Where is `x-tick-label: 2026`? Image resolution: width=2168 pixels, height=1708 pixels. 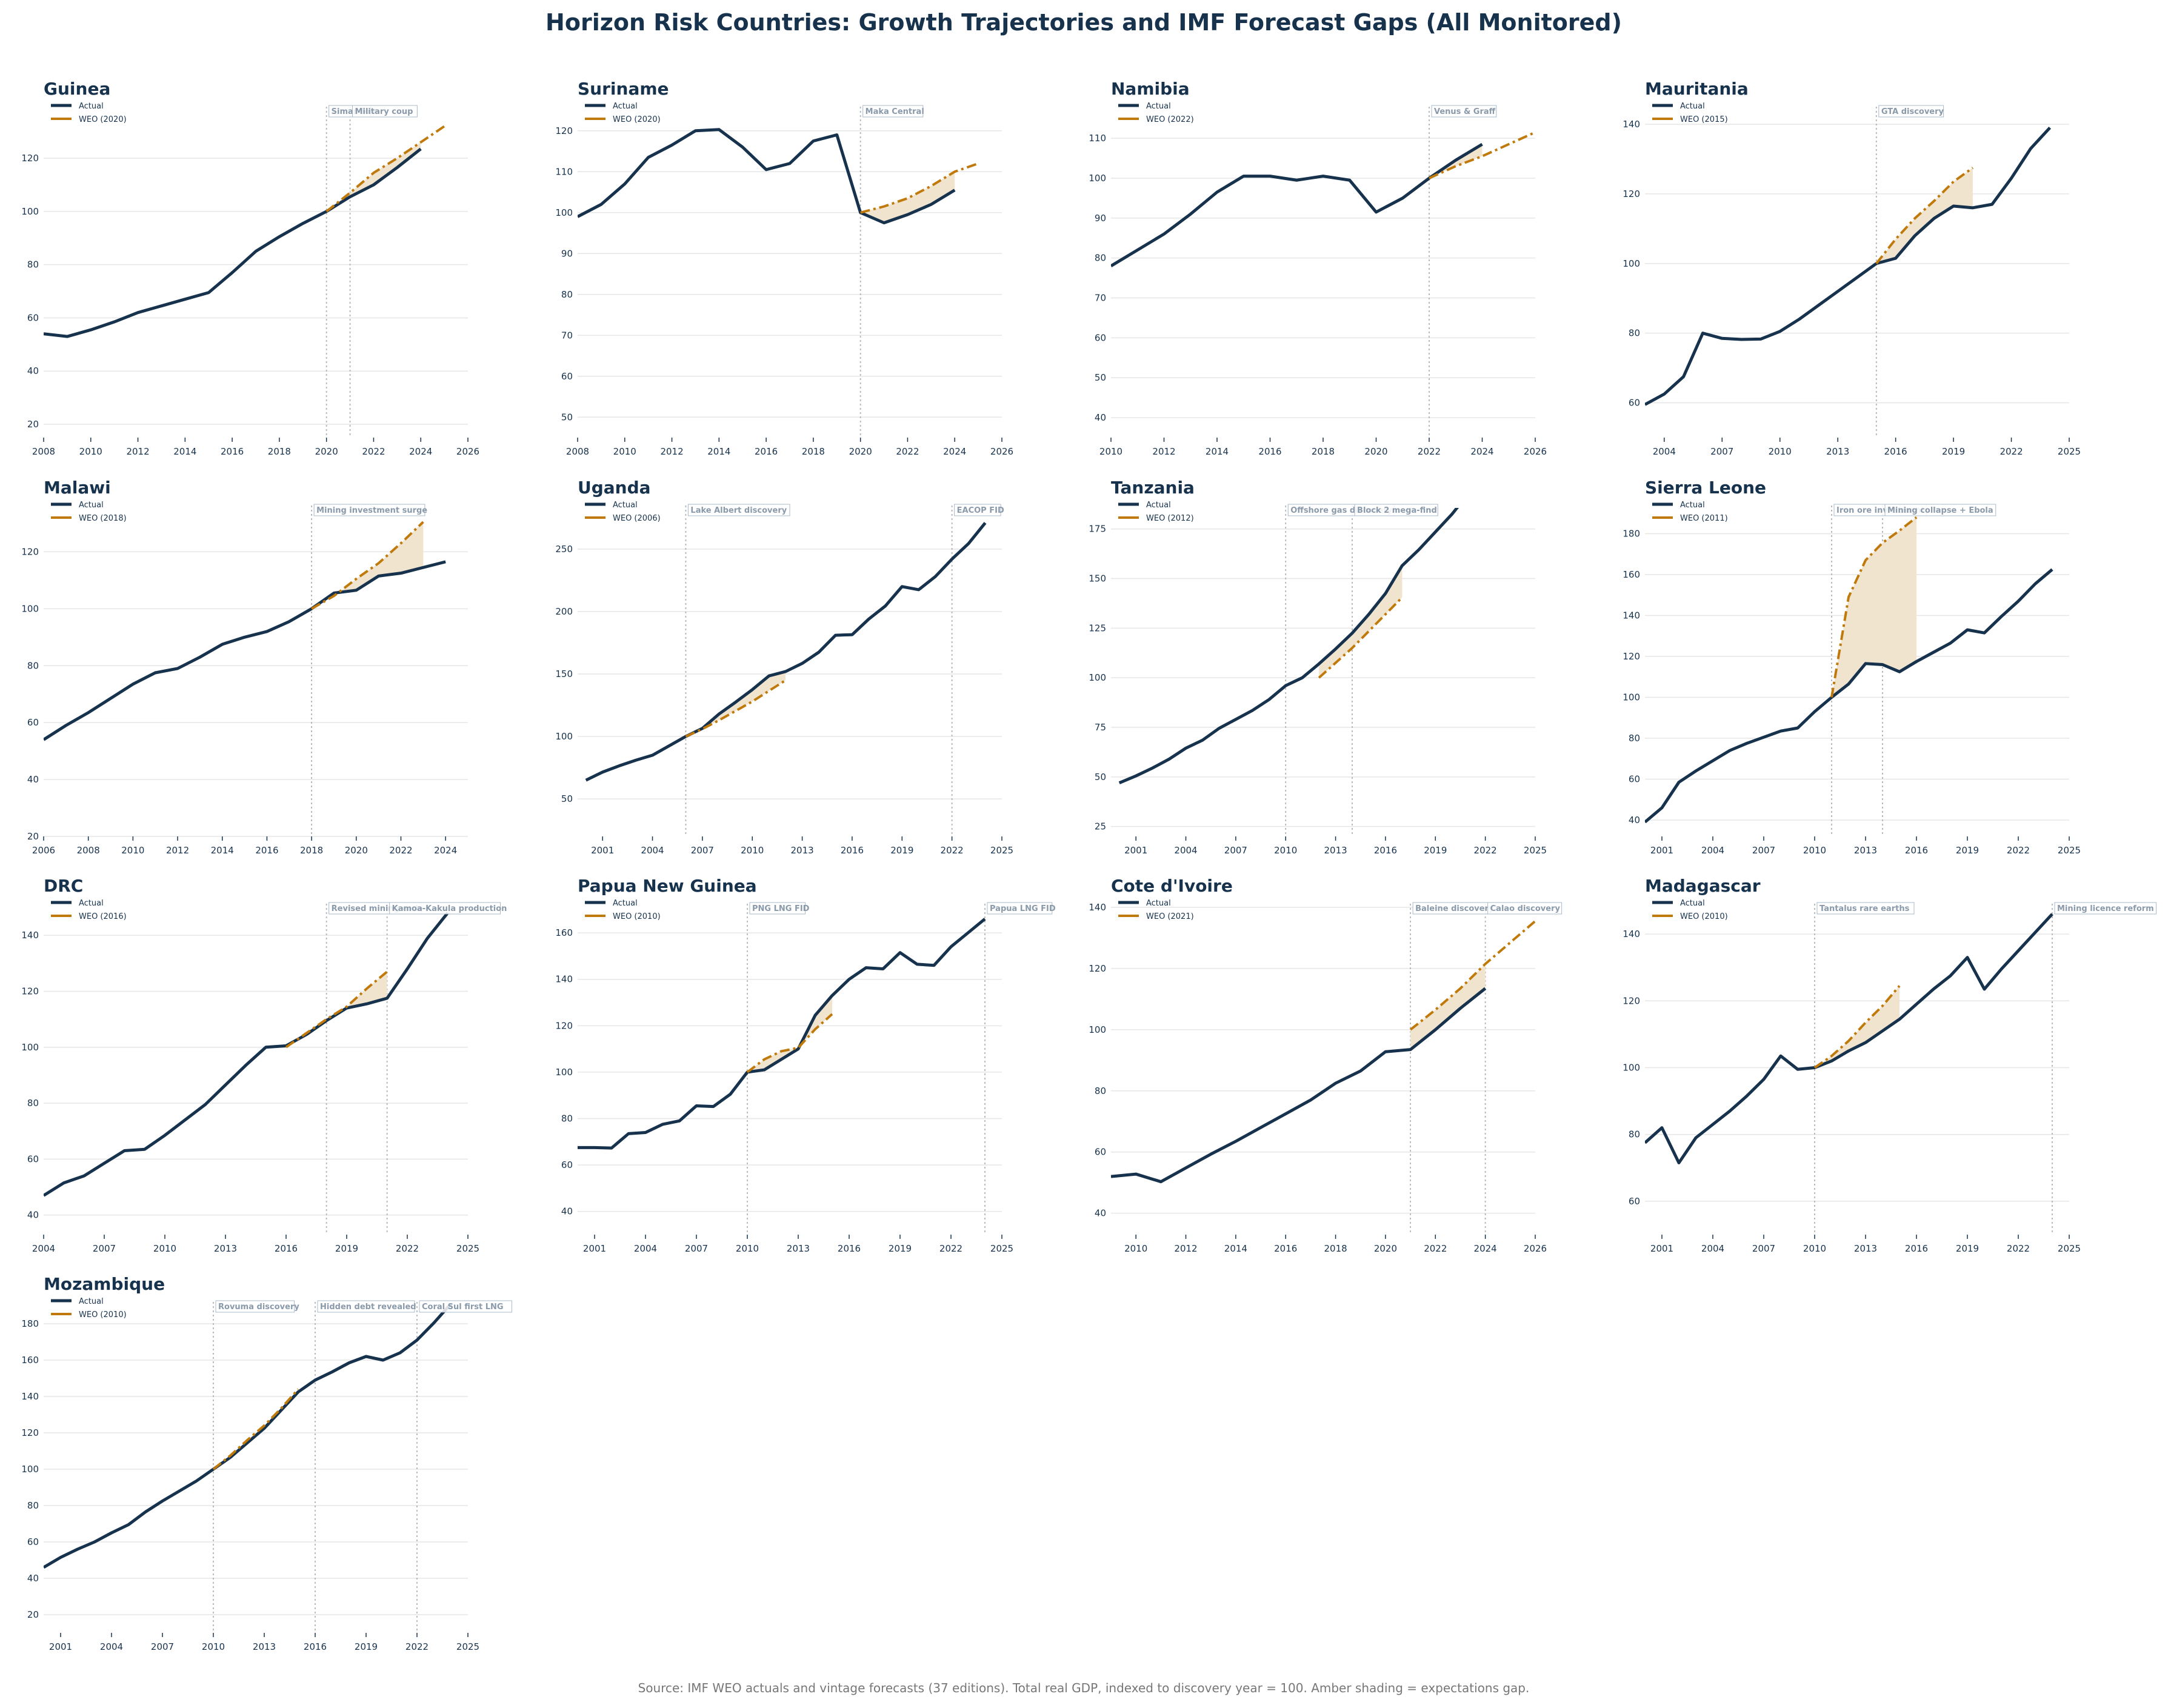 x-tick-label: 2026 is located at coordinates (467, 451).